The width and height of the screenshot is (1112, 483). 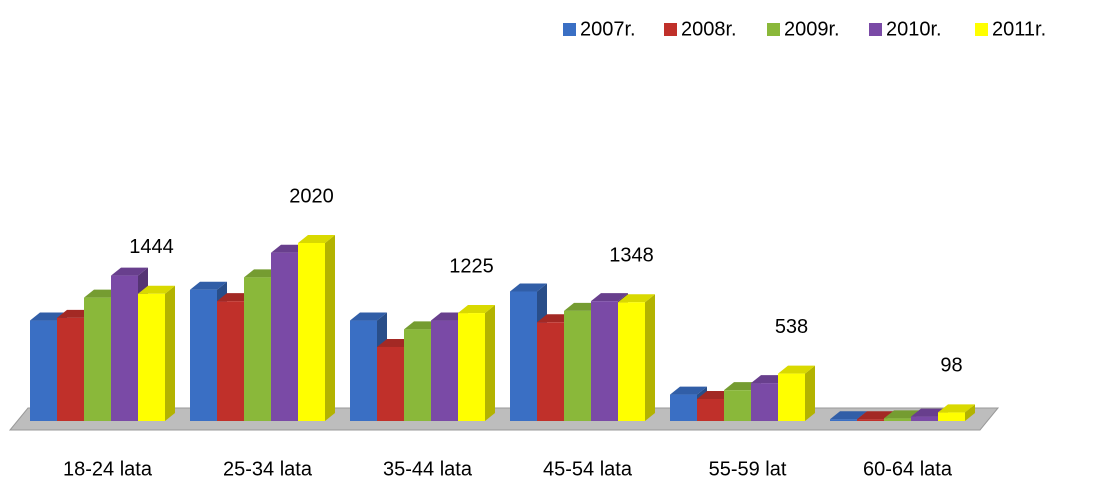 What do you see at coordinates (631, 255) in the screenshot?
I see `value-label: 1348` at bounding box center [631, 255].